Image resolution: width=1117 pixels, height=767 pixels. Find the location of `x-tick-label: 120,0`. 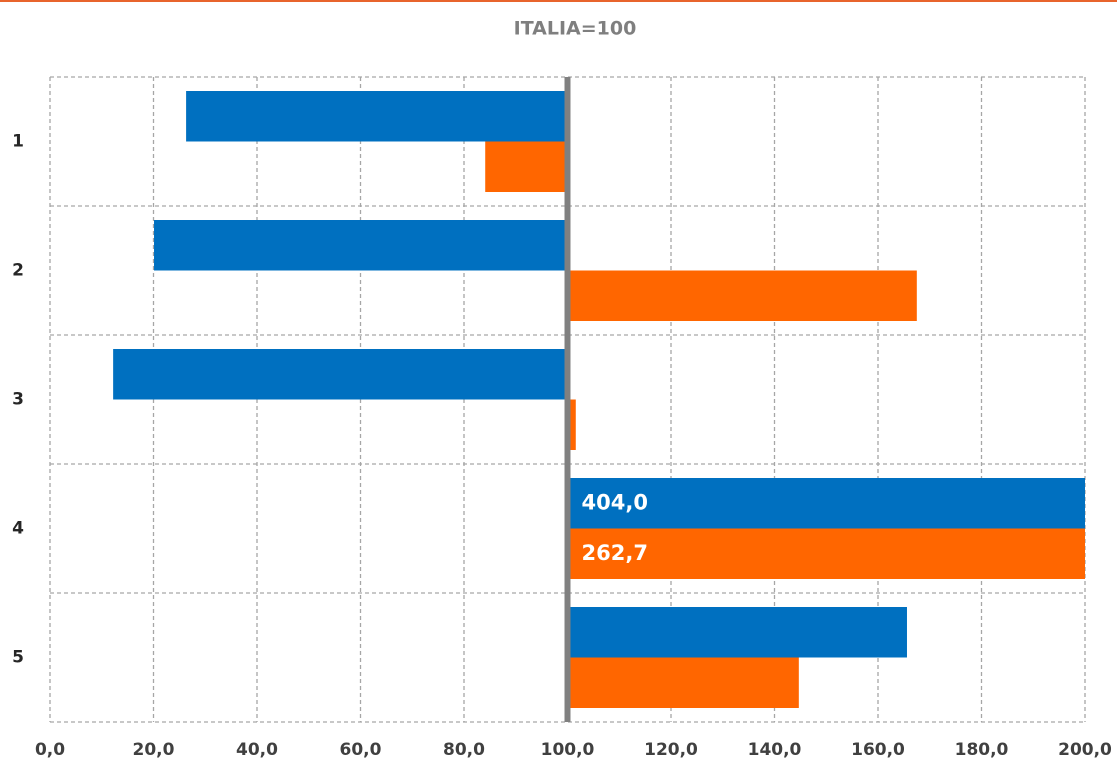

x-tick-label: 120,0 is located at coordinates (671, 750).